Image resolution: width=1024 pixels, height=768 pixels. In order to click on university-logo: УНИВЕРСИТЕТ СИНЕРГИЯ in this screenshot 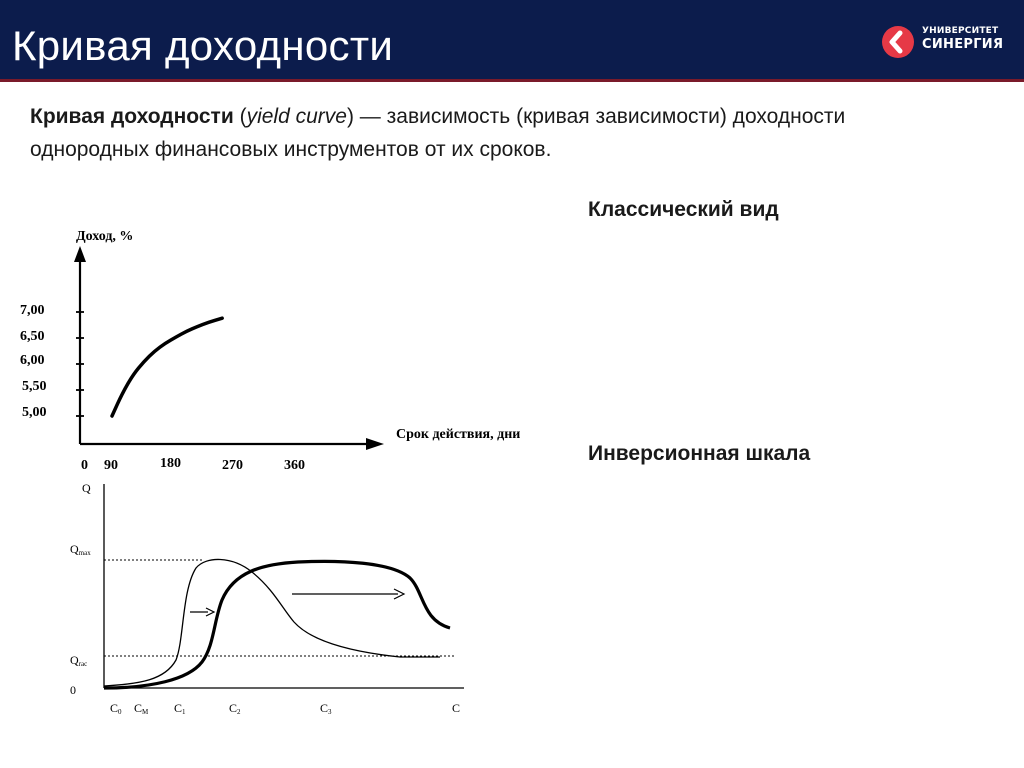, I will do `click(945, 42)`.